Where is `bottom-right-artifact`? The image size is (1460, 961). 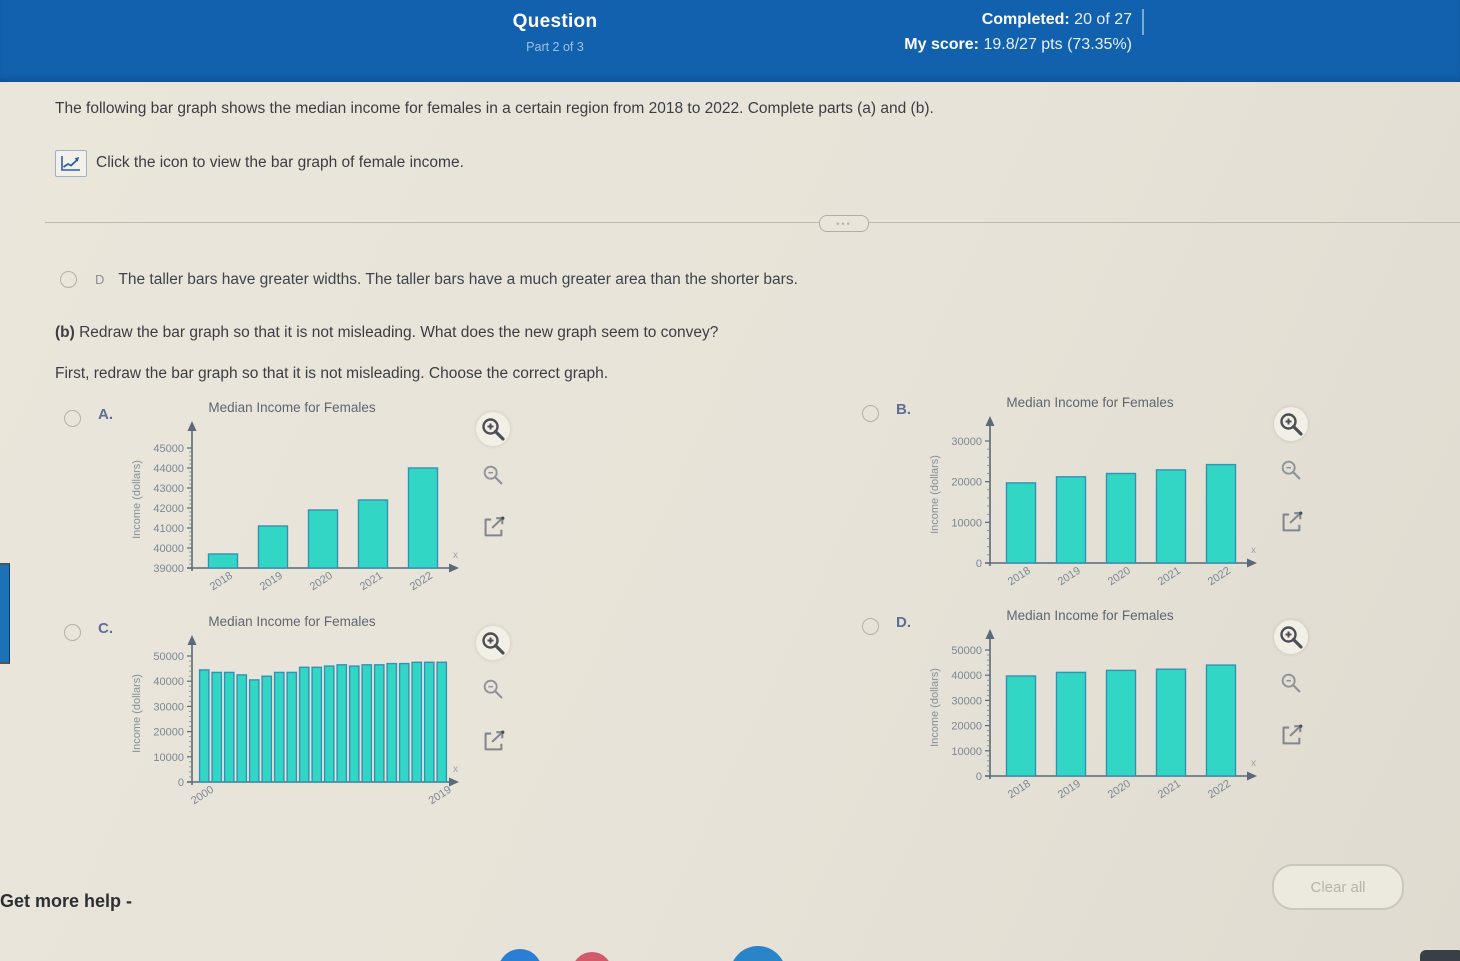 bottom-right-artifact is located at coordinates (1440, 955).